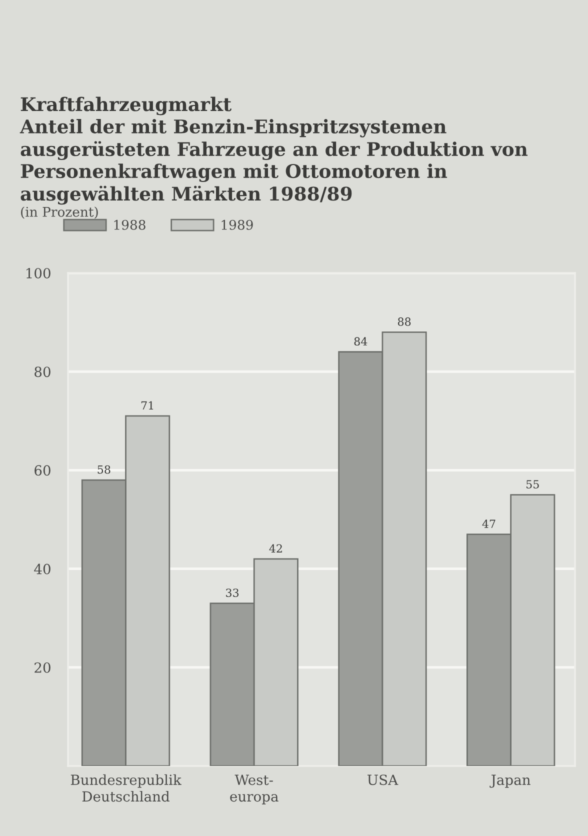 The height and width of the screenshot is (836, 588). Describe the element at coordinates (42, 569) in the screenshot. I see `y-tick-label: 40` at that location.